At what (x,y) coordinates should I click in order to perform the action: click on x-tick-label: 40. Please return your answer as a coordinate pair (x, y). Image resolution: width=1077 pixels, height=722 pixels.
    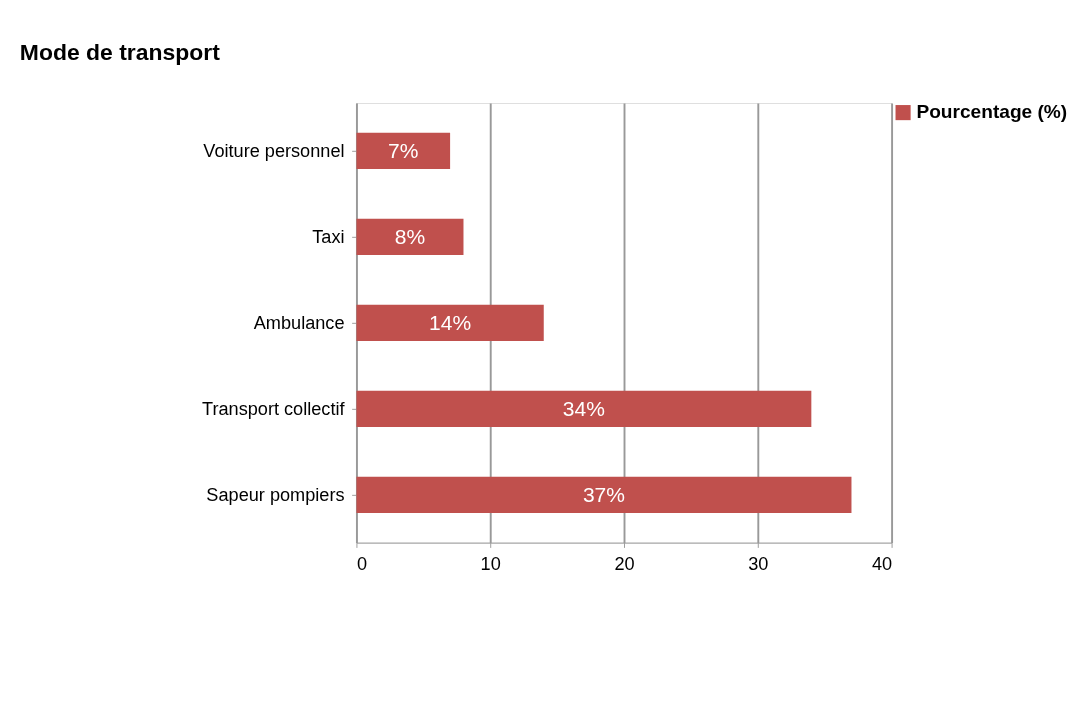
    Looking at the image, I should click on (882, 563).